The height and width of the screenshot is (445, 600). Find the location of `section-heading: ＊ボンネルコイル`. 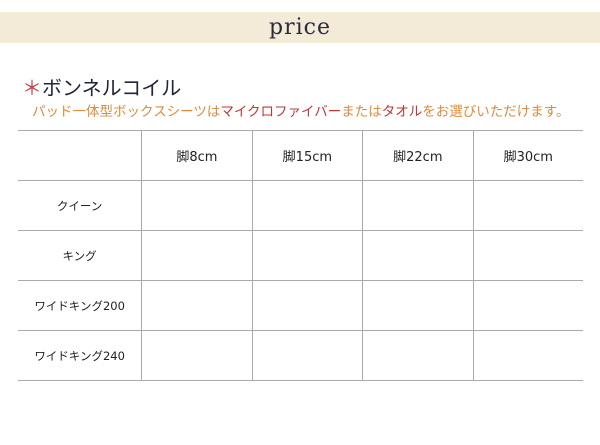

section-heading: ＊ボンネルコイル is located at coordinates (101, 86).